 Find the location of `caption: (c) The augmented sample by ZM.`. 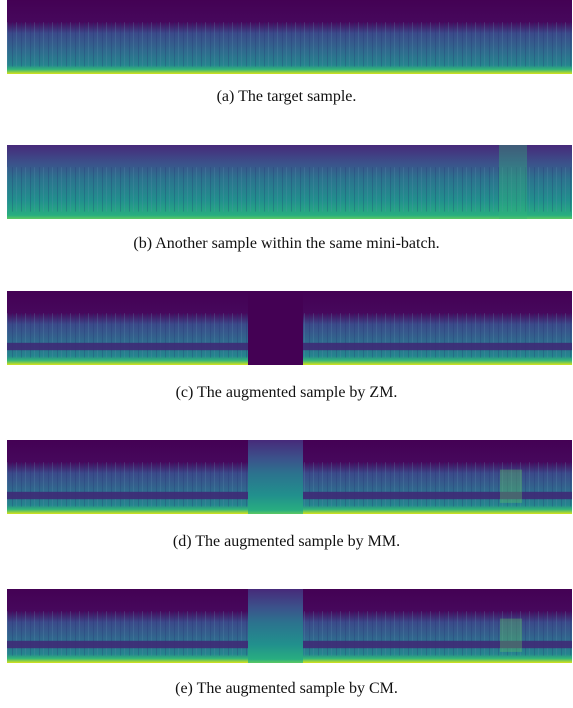

caption: (c) The augmented sample by ZM. is located at coordinates (286, 392).